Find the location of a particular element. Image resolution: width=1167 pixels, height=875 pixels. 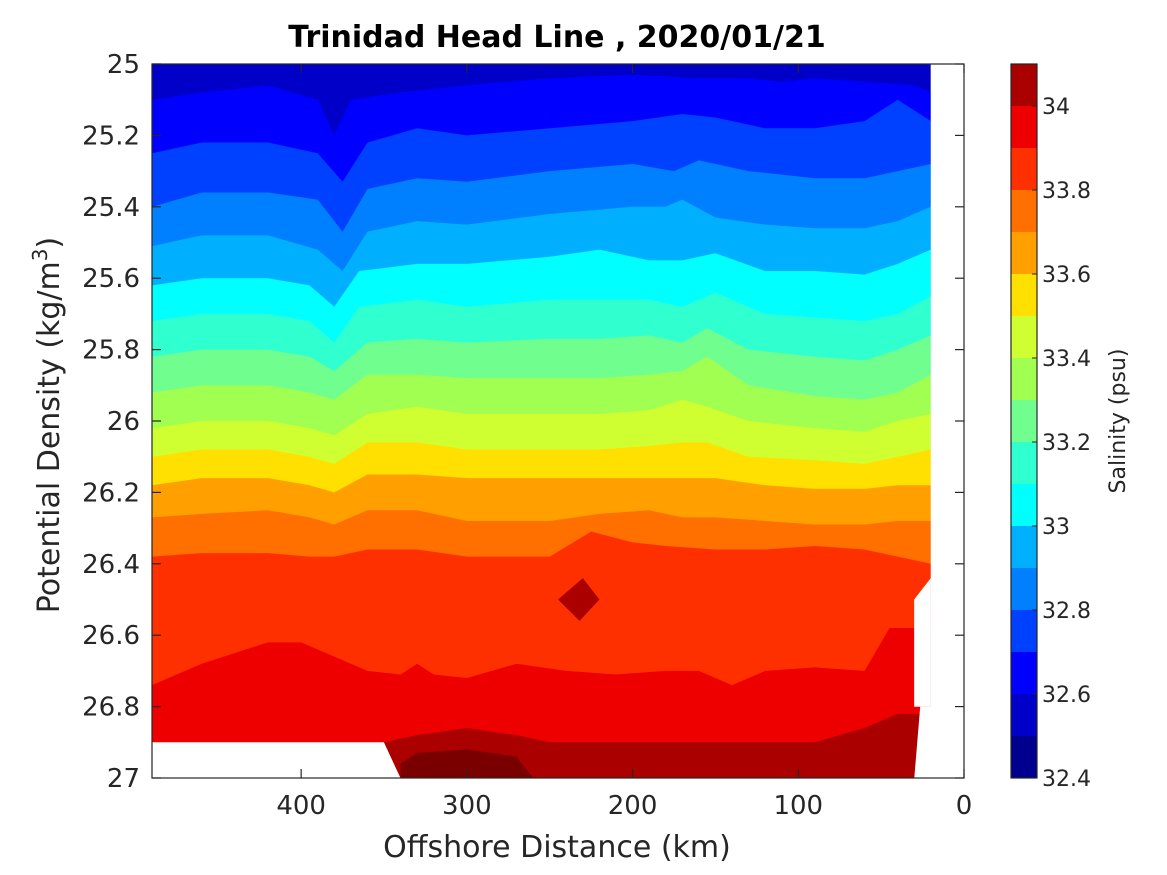

x-tick-label: 100 is located at coordinates (798, 806).